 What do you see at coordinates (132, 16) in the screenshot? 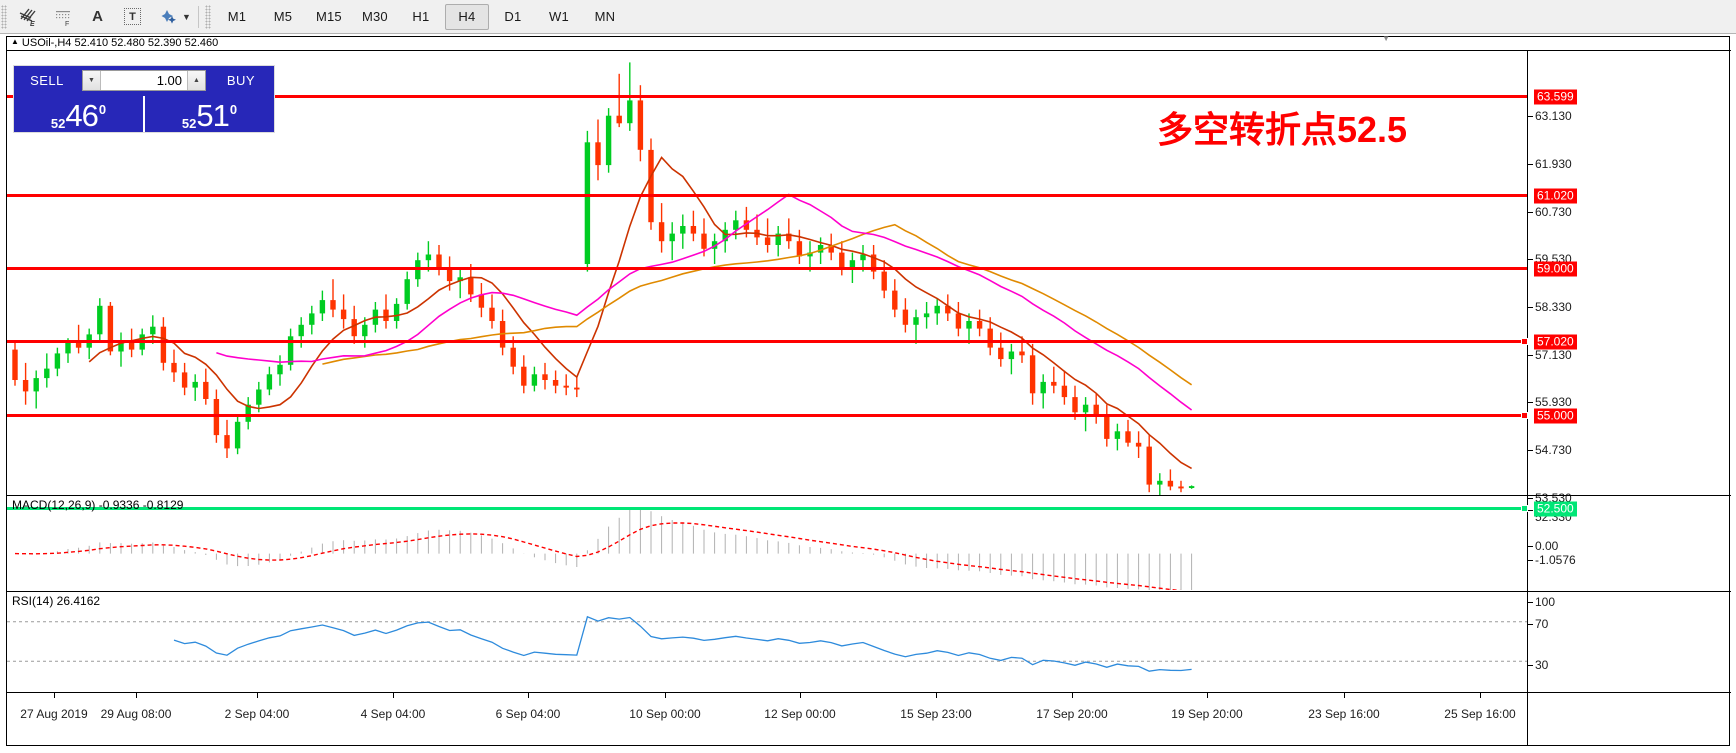
I see `text-label-icon: T` at bounding box center [132, 16].